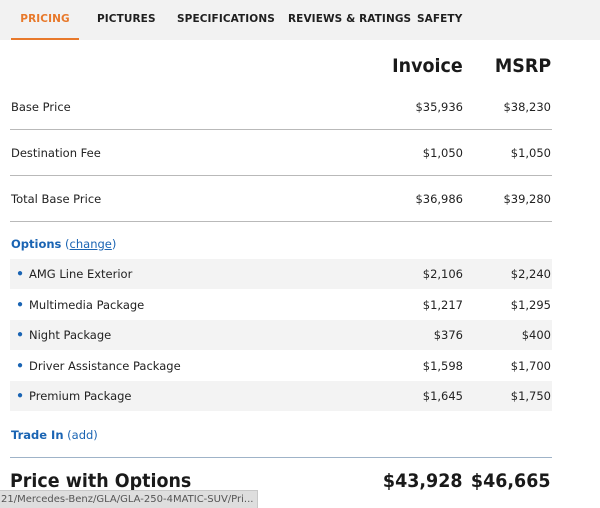 The height and width of the screenshot is (508, 600). What do you see at coordinates (511, 481) in the screenshot?
I see `total-msrp-value: $46,665` at bounding box center [511, 481].